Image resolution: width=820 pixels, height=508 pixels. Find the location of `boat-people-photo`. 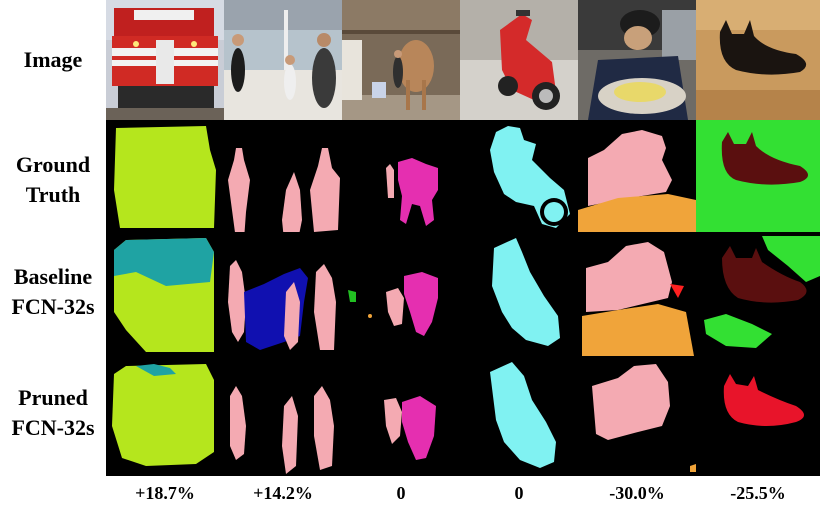

boat-people-photo is located at coordinates (283, 60).